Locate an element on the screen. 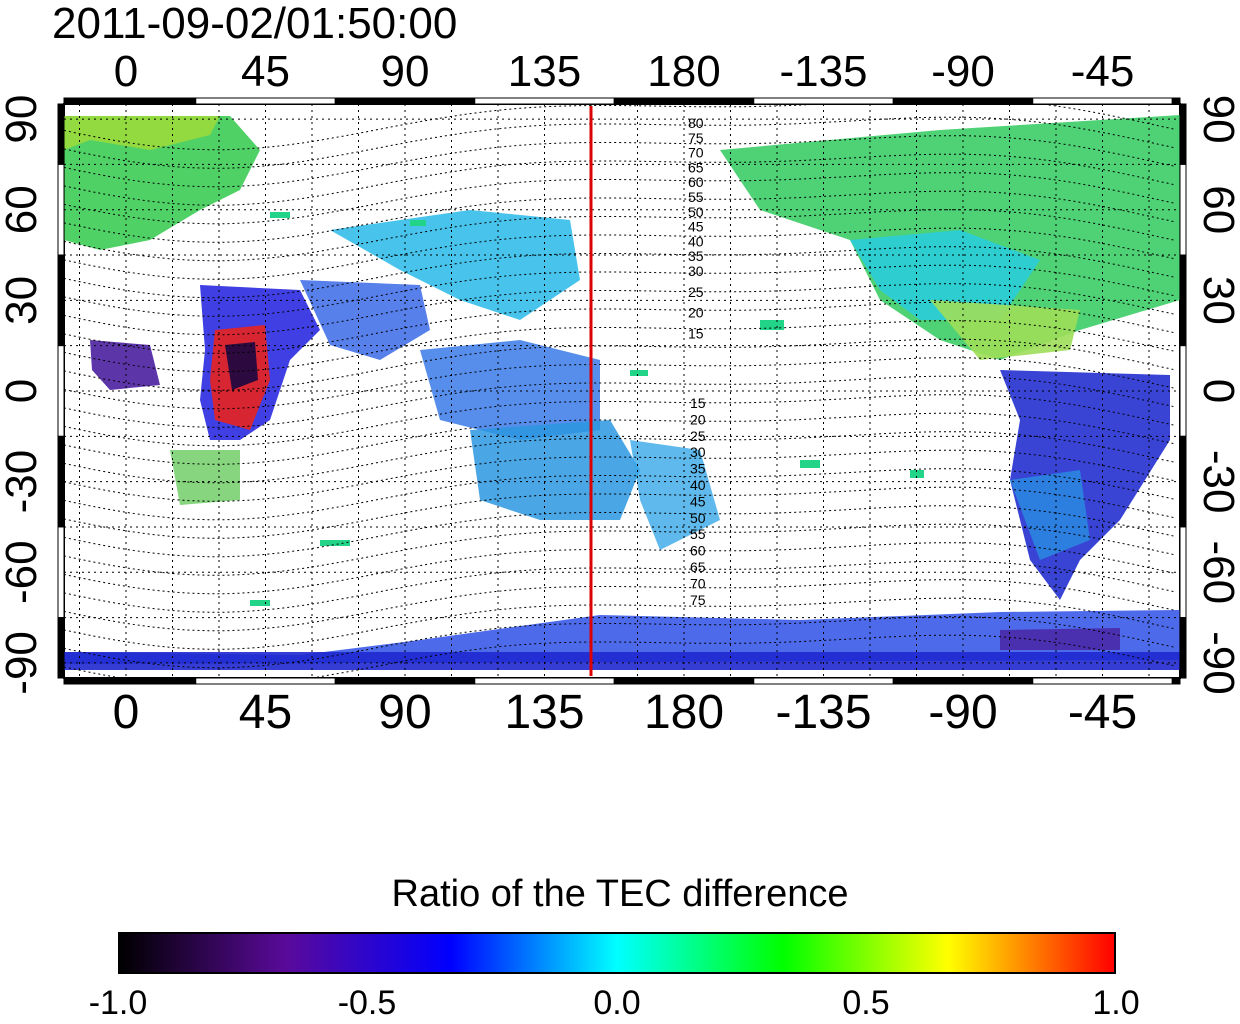 The height and width of the screenshot is (1024, 1240). contour-label: 30 is located at coordinates (696, 271).